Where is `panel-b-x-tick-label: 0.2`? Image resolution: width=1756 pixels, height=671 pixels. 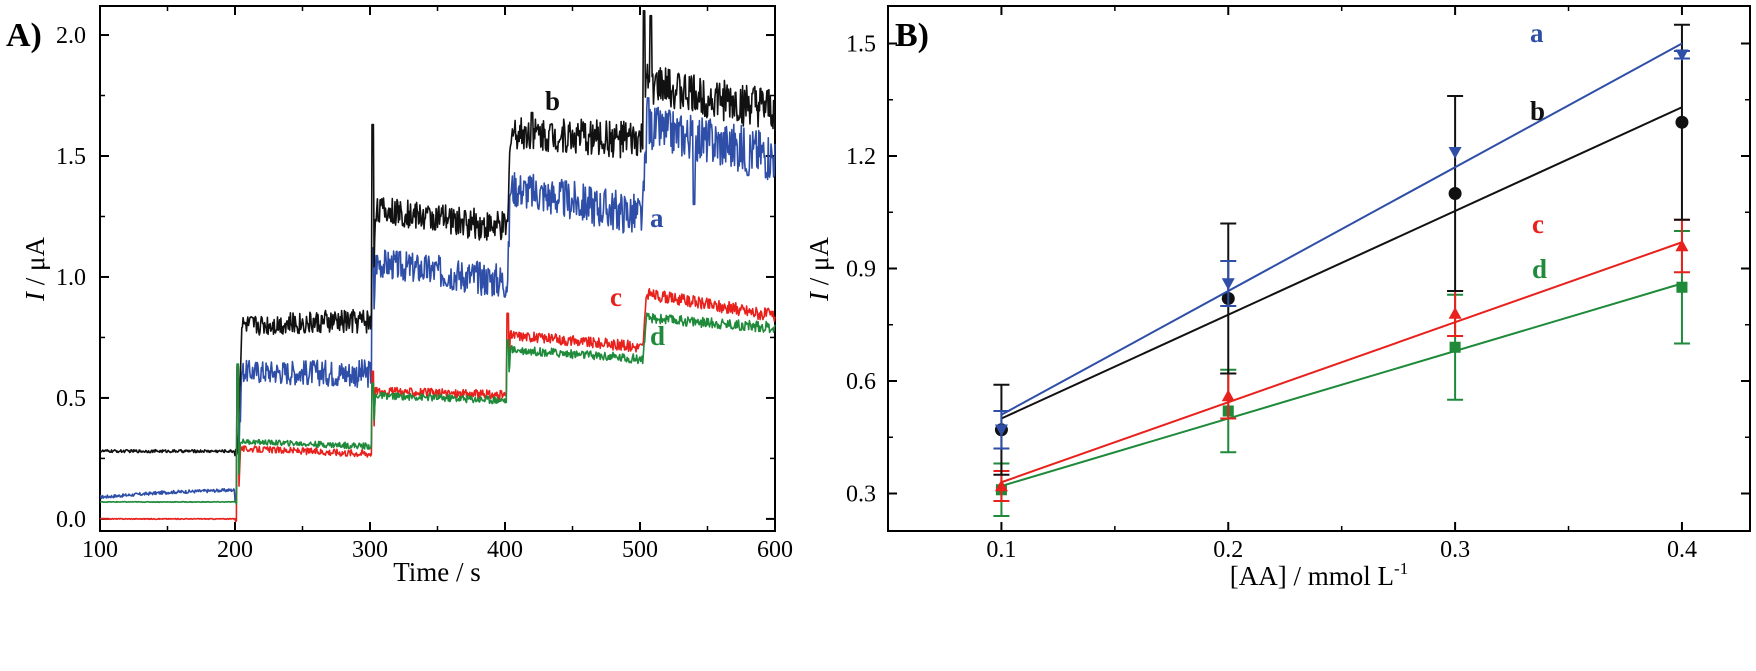 panel-b-x-tick-label: 0.2 is located at coordinates (1228, 550).